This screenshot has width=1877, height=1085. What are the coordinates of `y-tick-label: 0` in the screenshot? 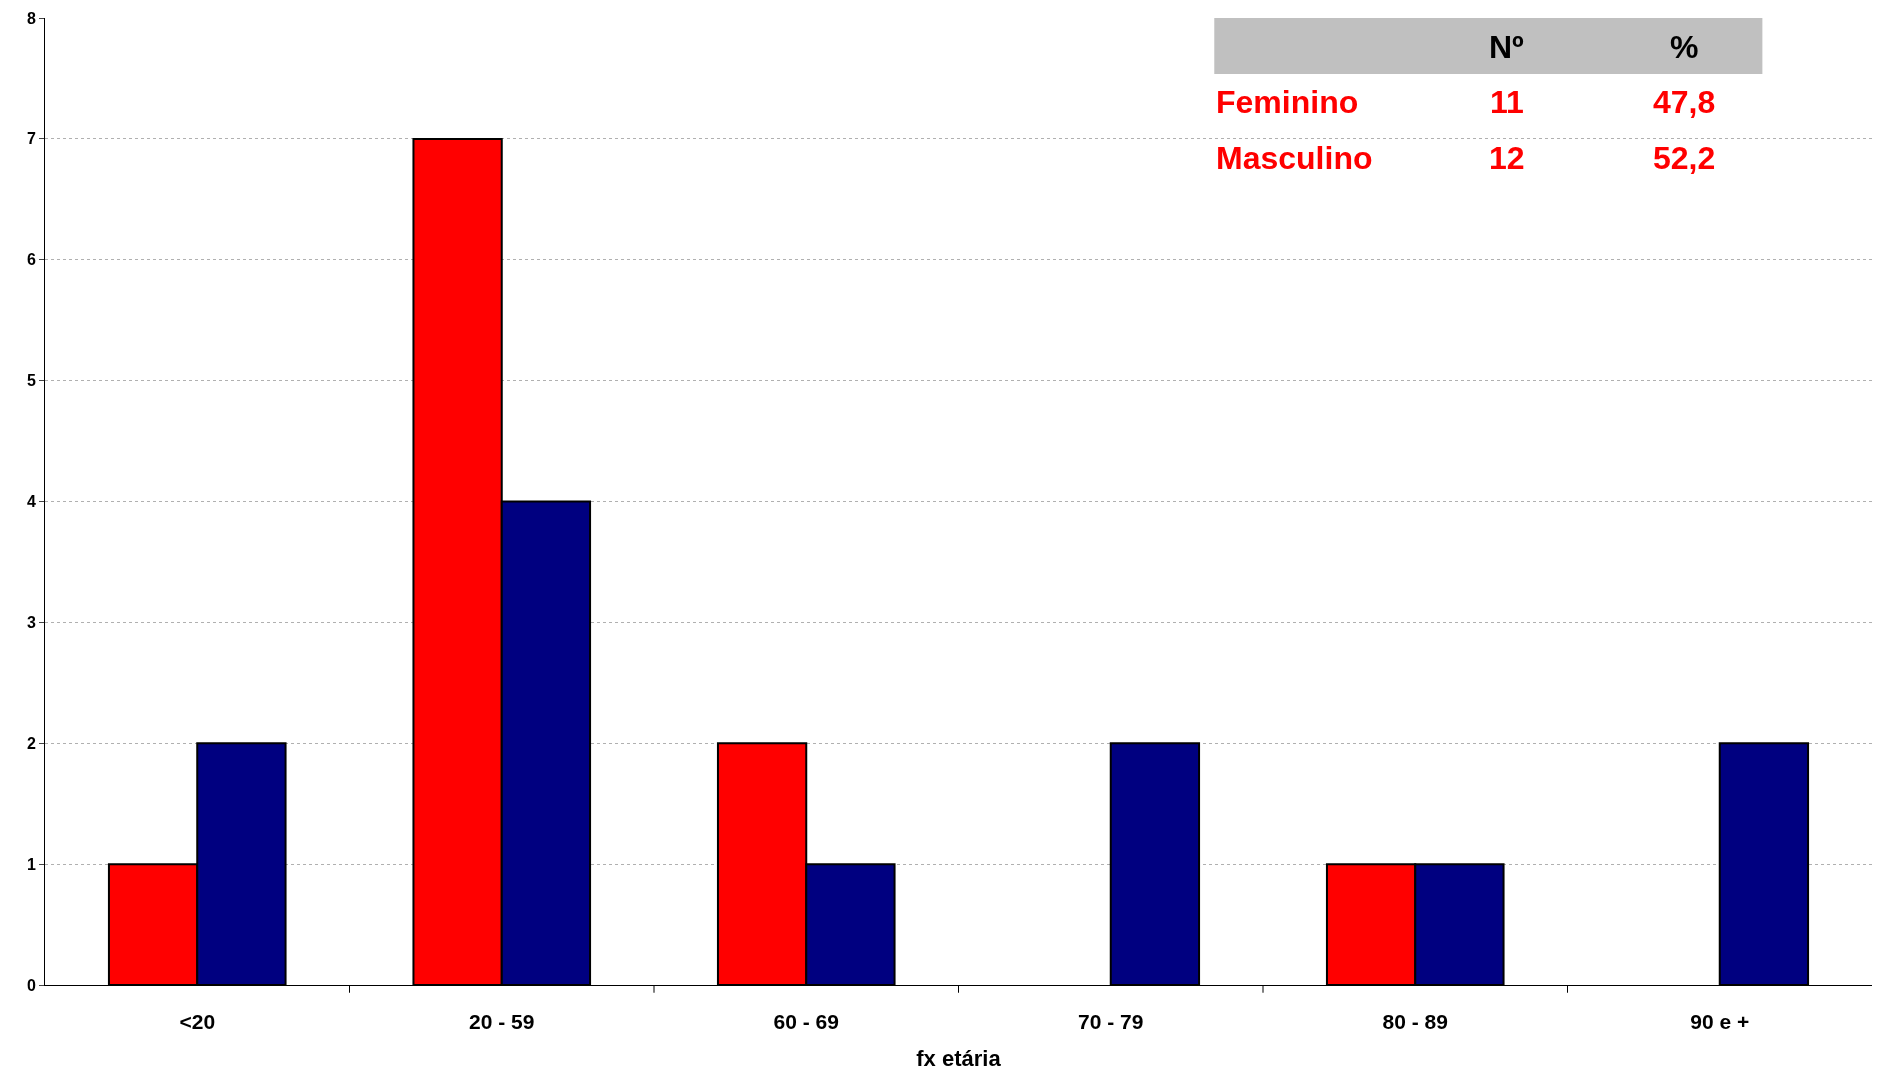 It's located at (31, 985).